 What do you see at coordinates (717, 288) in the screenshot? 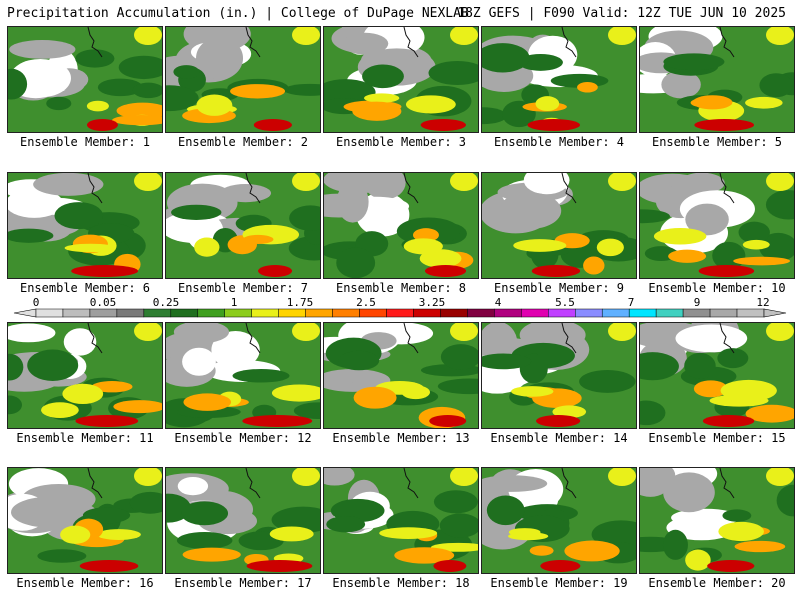
I see `ensemble-member-label: Ensemble Member: 10` at bounding box center [717, 288].